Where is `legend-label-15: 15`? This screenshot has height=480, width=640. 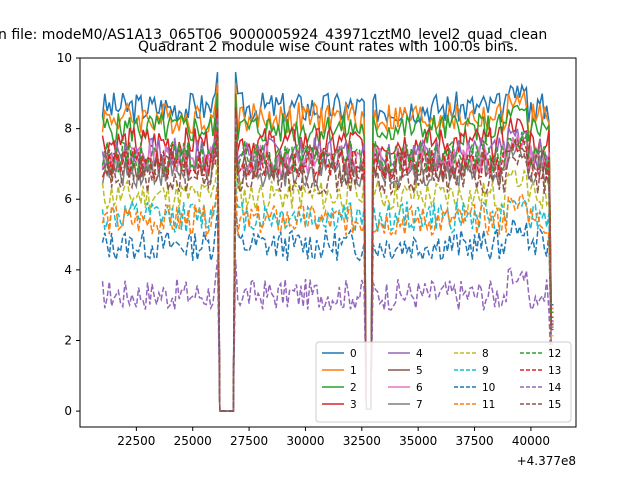
legend-label-15: 15 is located at coordinates (554, 405).